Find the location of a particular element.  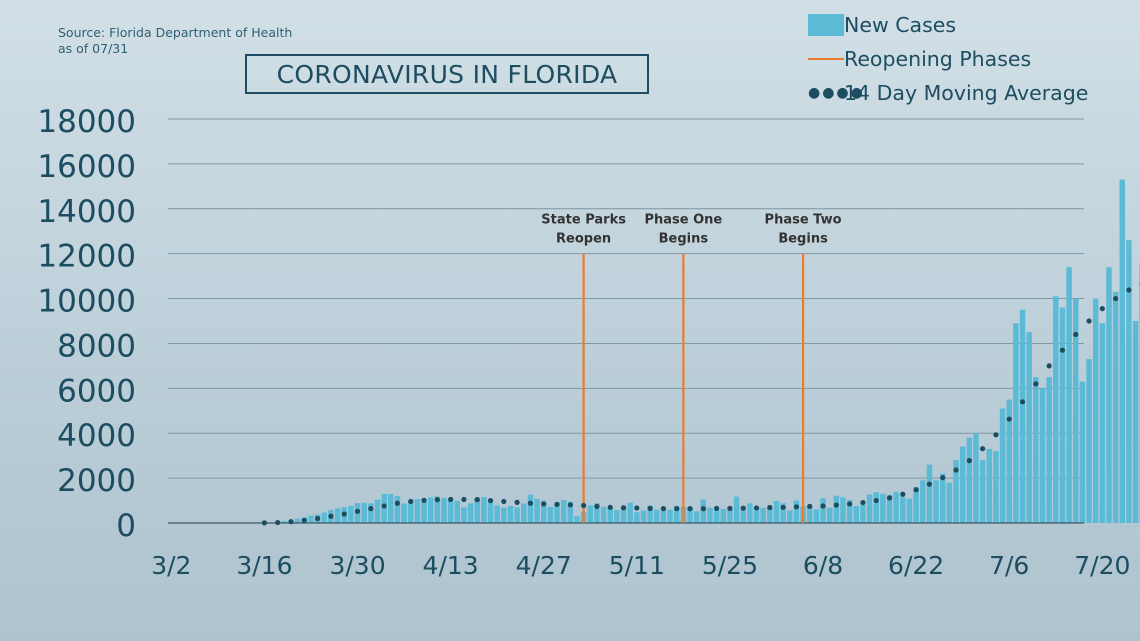

x-tick-label: 4/27 is located at coordinates (544, 565).